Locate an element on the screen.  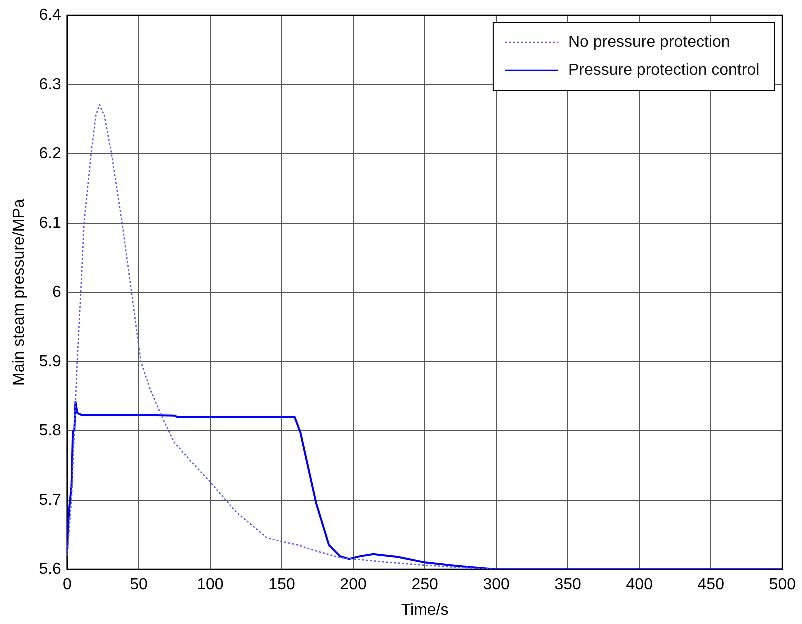
x-tick-label: 300 is located at coordinates (496, 585).